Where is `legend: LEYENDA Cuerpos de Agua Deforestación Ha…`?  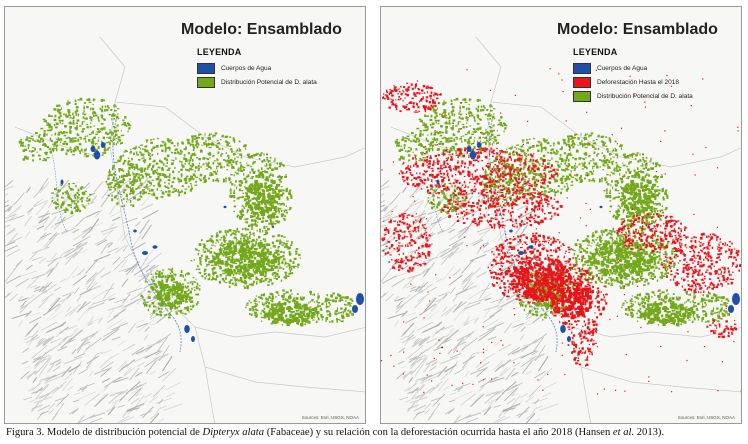 legend: LEYENDA Cuerpos de Agua Deforestación Ha… is located at coordinates (633, 75).